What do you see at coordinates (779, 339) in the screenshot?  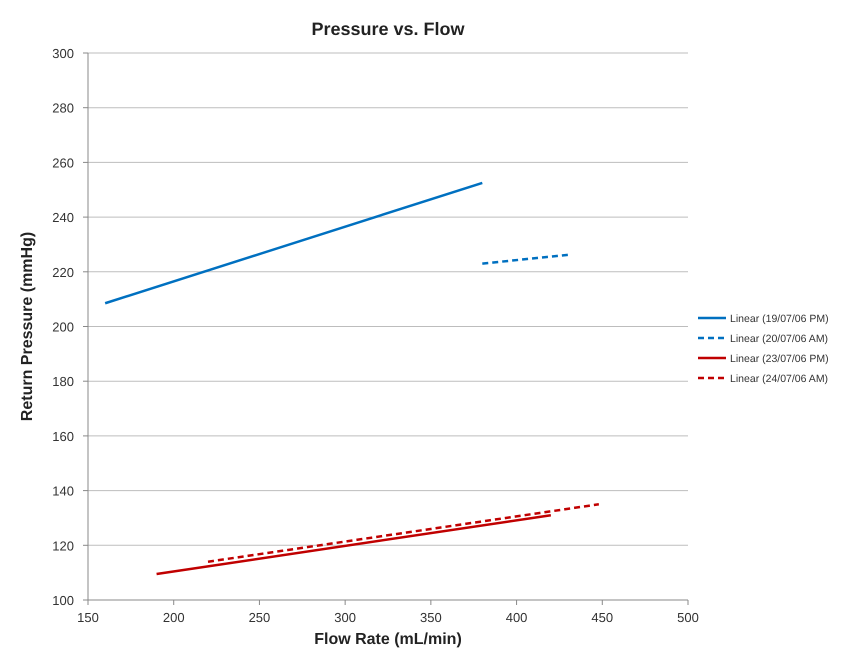 I see `legend-label: Linear (20/07/06 AM)` at bounding box center [779, 339].